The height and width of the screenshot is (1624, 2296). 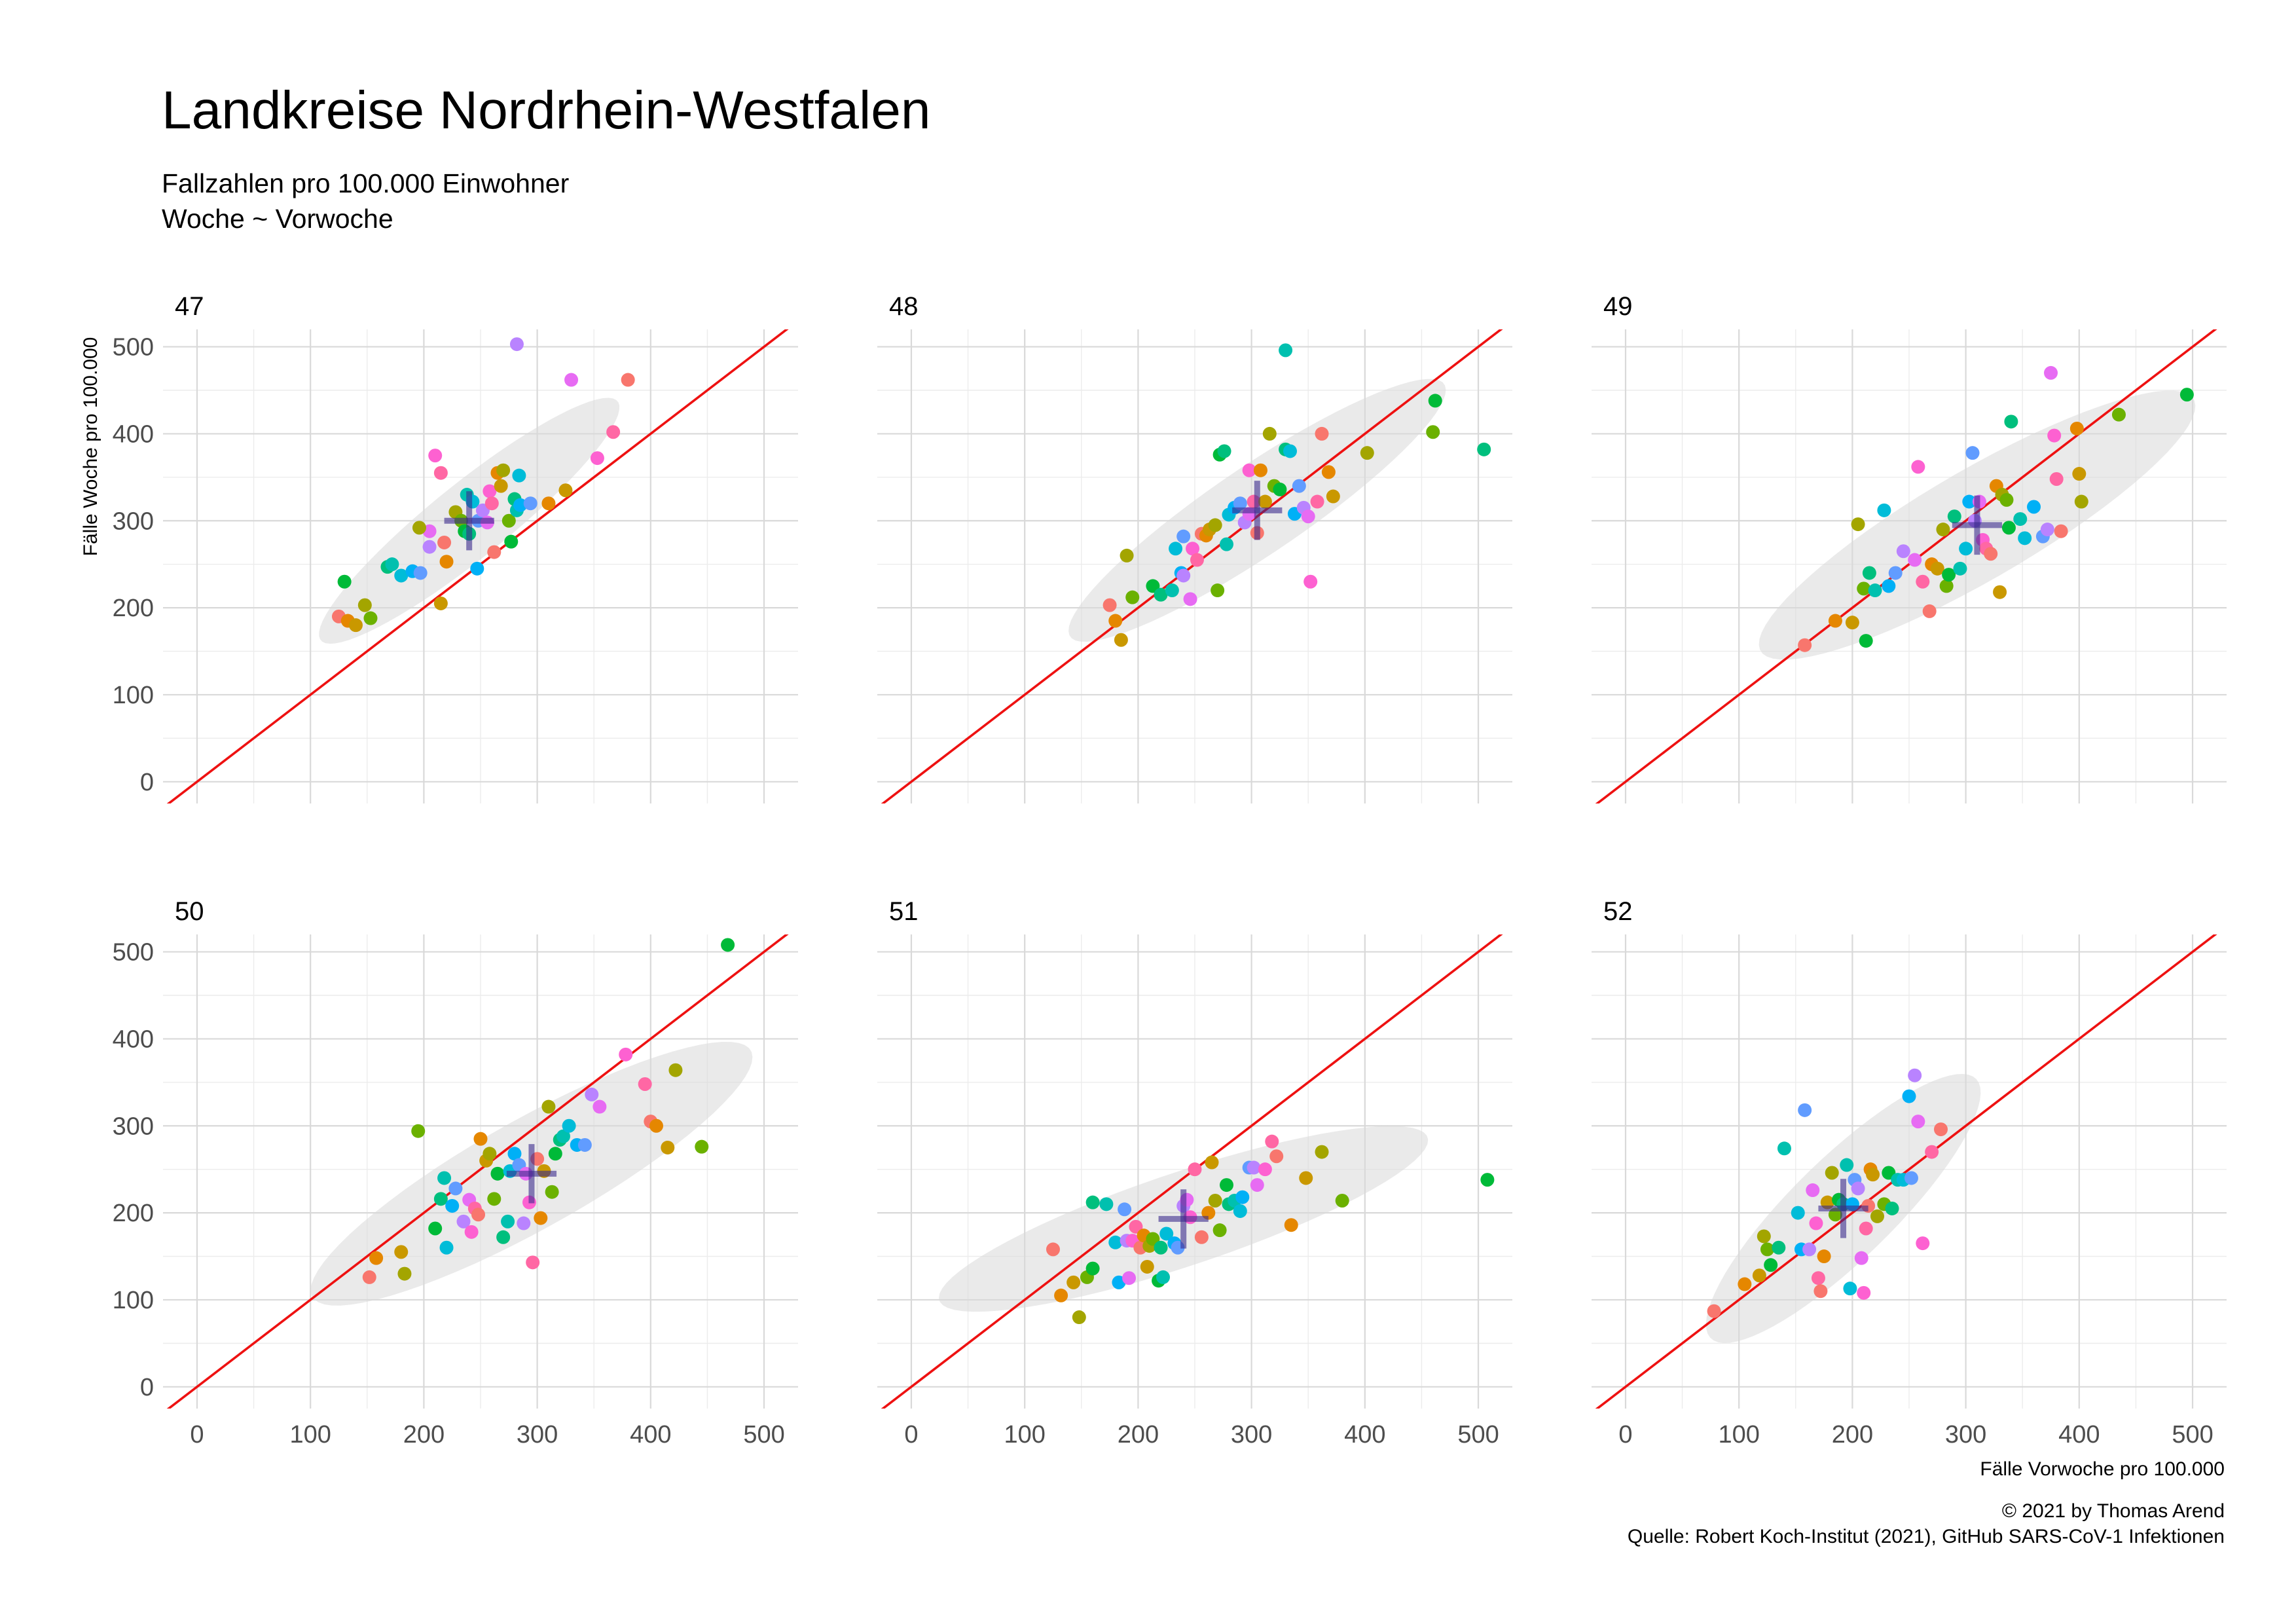 What do you see at coordinates (189, 911) in the screenshot?
I see `facet-label-50: 50` at bounding box center [189, 911].